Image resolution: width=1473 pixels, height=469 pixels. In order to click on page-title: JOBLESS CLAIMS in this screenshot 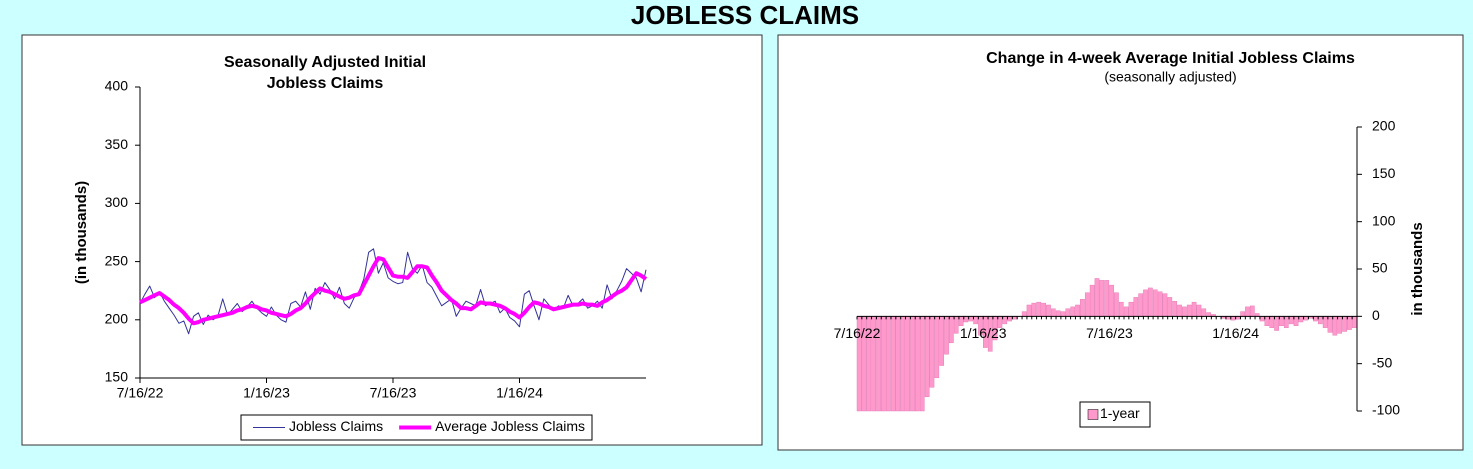, I will do `click(745, 15)`.